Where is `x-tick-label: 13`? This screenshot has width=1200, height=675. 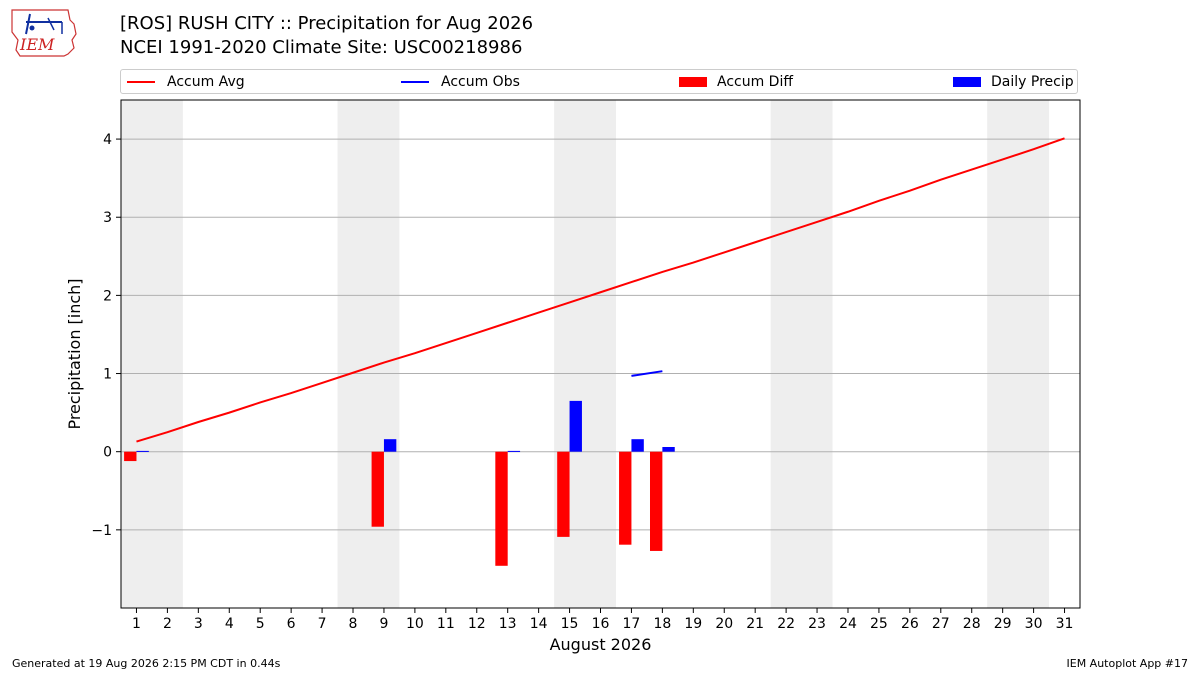
x-tick-label: 13 is located at coordinates (508, 624).